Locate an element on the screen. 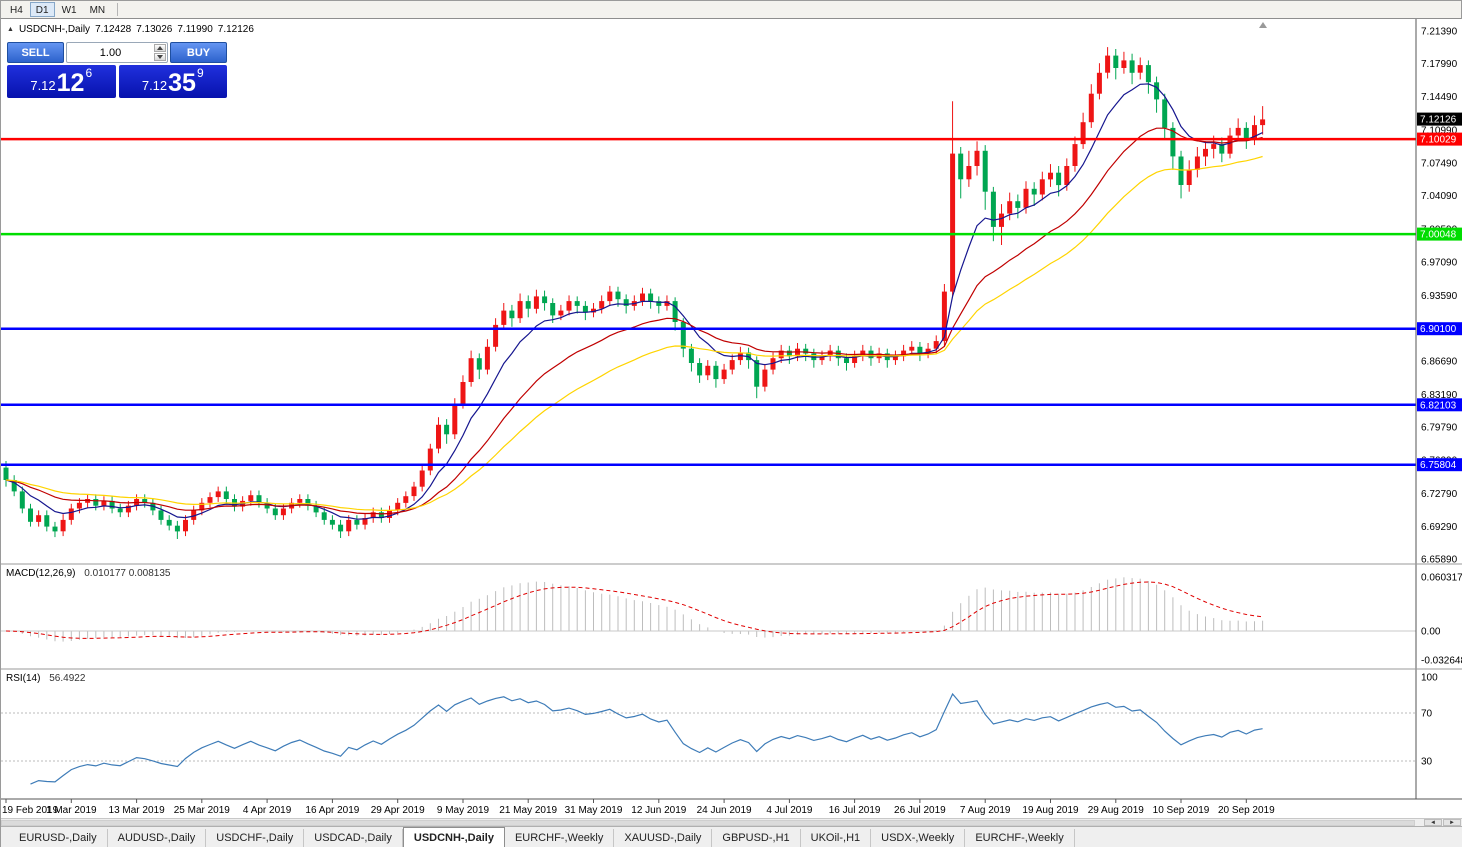 The width and height of the screenshot is (1462, 847). svg-text: 6.72790 is located at coordinates (1439, 494).